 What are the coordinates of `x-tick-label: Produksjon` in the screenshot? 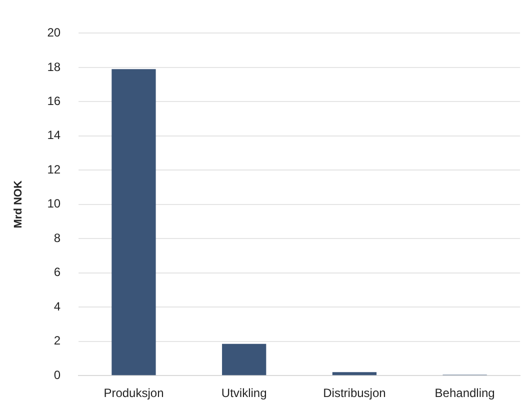 It's located at (134, 393).